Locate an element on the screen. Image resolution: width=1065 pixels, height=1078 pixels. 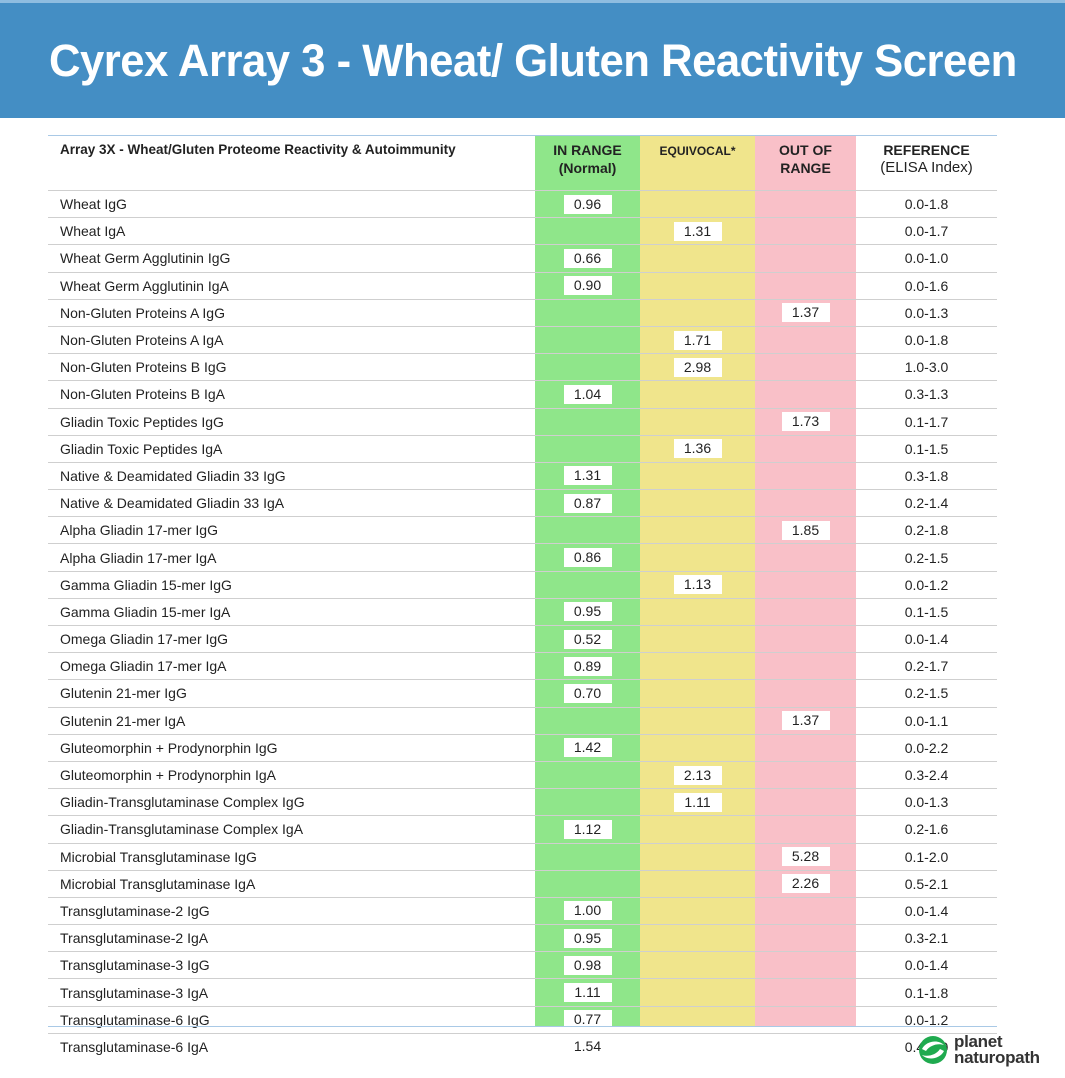
table-row: Non-Gluten Proteins B IgA 1.04 0.3-1.3 is located at coordinates (522, 394).